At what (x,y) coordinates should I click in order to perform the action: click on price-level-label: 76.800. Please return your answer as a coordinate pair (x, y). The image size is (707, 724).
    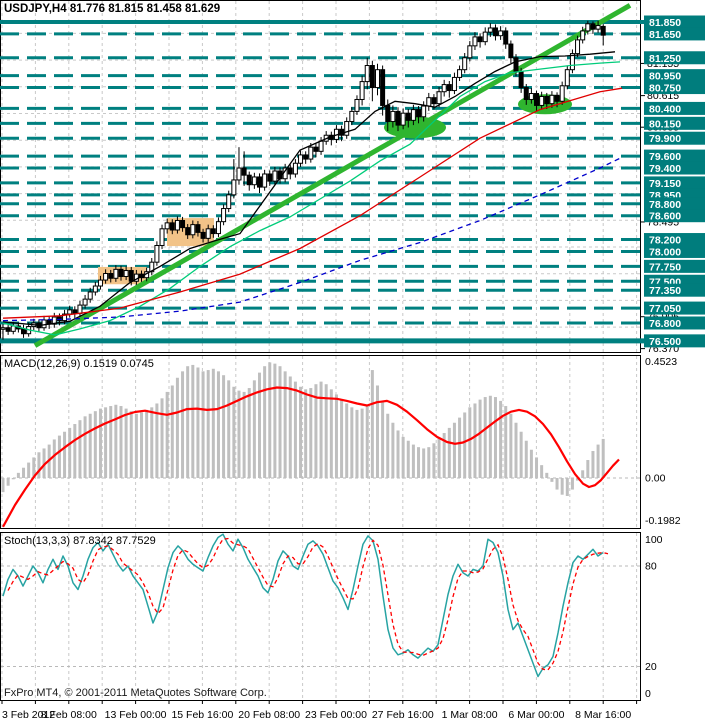
    Looking at the image, I should click on (665, 324).